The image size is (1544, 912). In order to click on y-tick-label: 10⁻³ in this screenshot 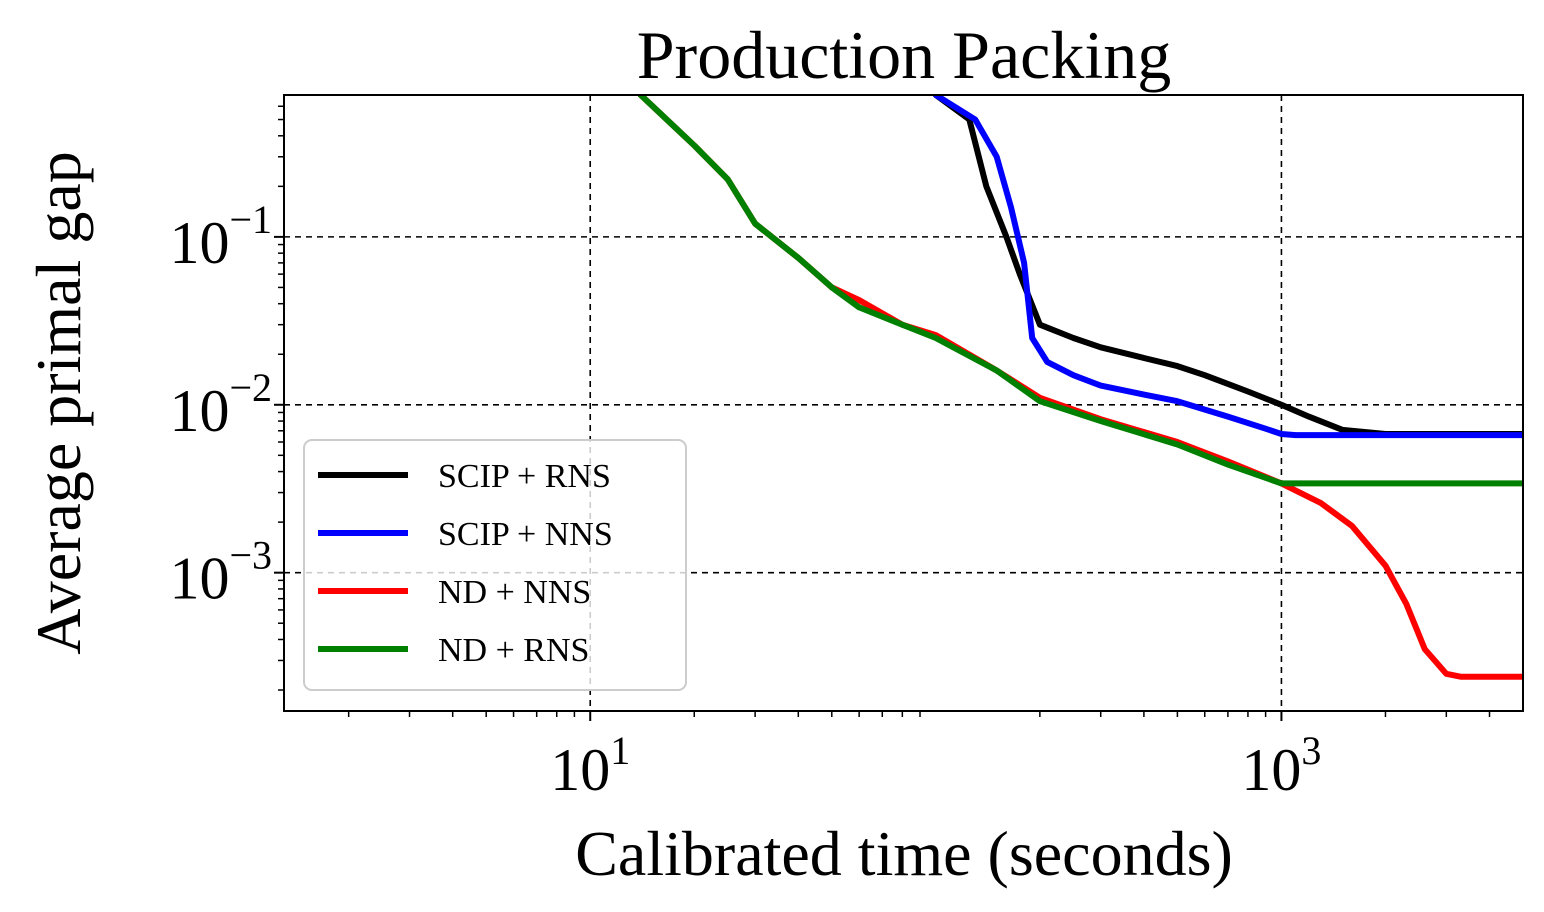, I will do `click(220, 572)`.